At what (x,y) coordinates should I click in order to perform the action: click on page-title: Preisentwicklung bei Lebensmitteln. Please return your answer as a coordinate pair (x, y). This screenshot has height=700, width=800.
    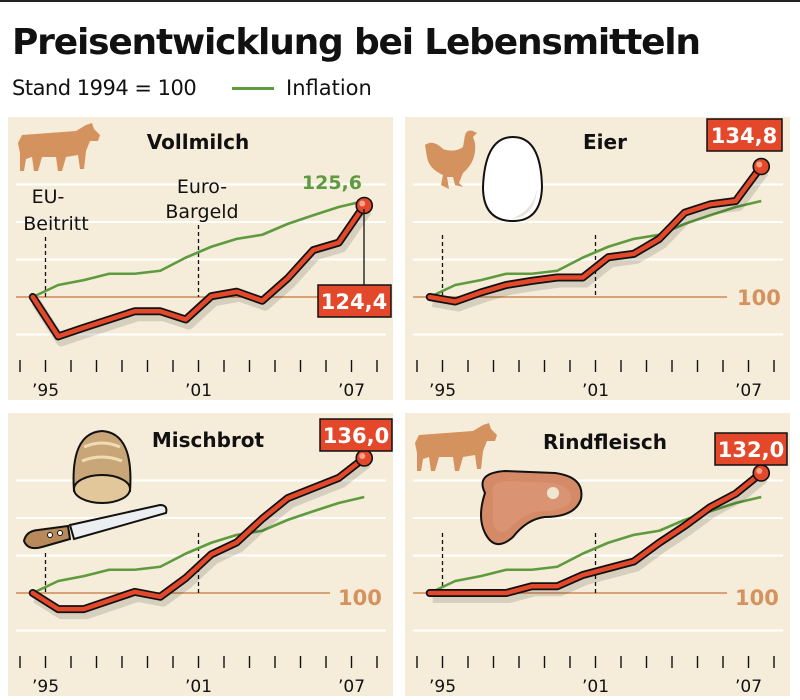
    Looking at the image, I should click on (356, 42).